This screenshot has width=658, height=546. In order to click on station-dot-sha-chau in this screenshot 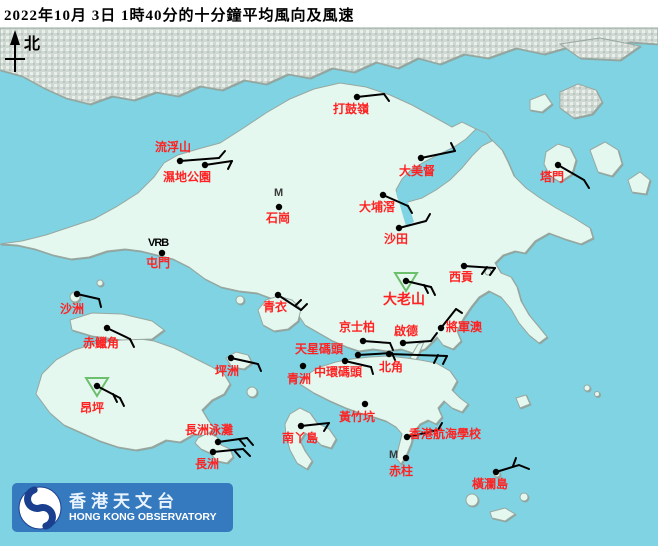, I will do `click(77, 294)`.